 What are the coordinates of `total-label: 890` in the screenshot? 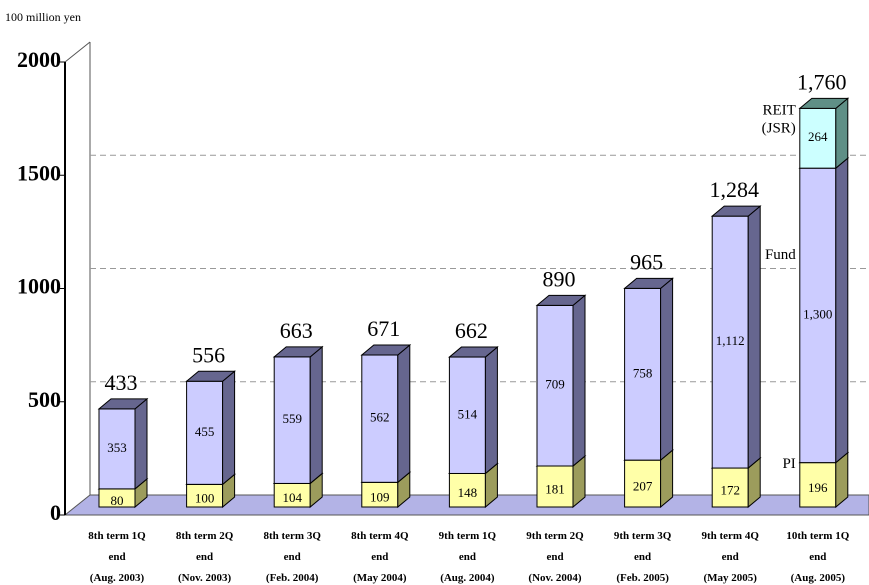 It's located at (559, 278).